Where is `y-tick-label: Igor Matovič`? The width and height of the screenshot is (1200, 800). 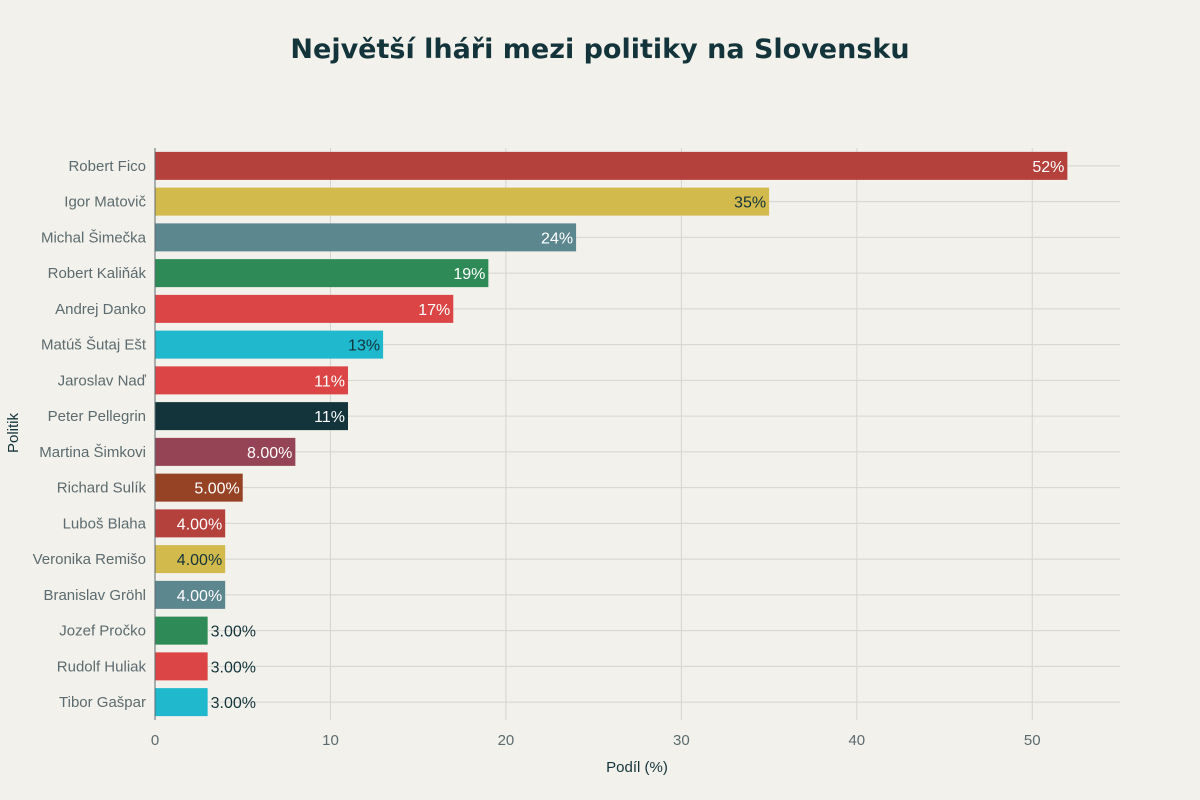 y-tick-label: Igor Matovič is located at coordinates (105, 202).